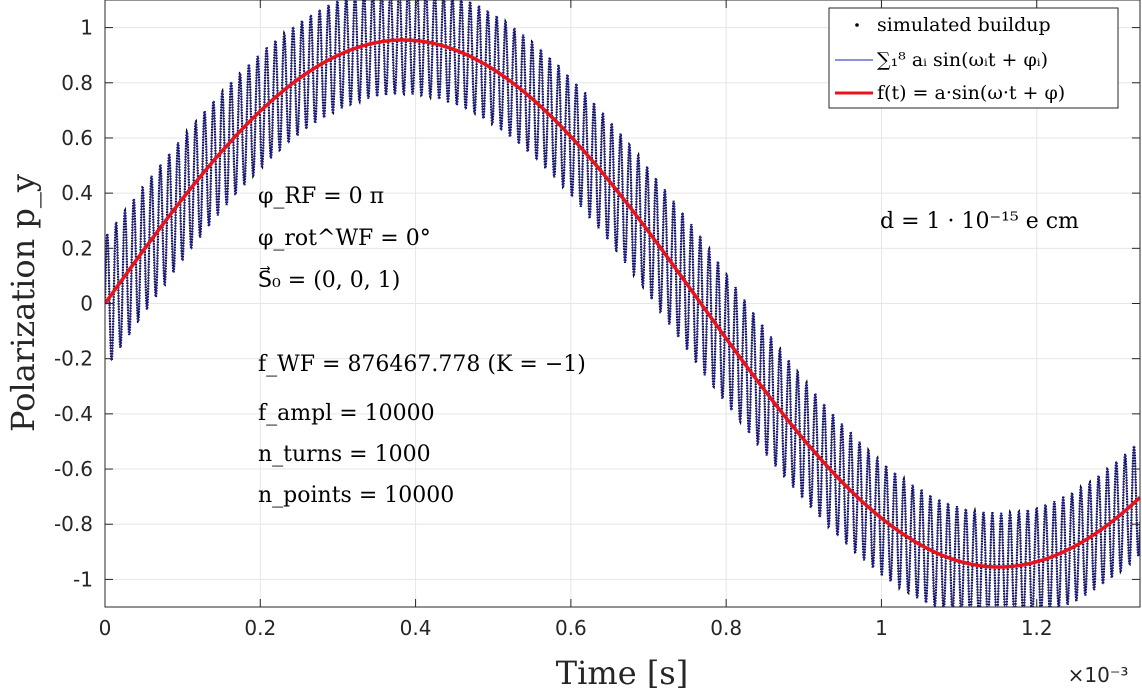  What do you see at coordinates (571, 628) in the screenshot?
I see `x-tick-label: 0.6` at bounding box center [571, 628].